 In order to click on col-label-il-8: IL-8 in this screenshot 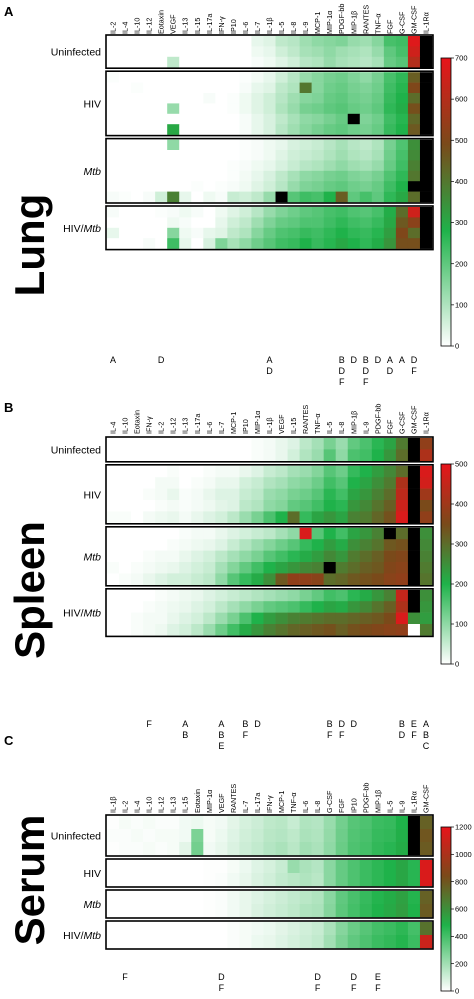, I will do `click(317, 807)`.